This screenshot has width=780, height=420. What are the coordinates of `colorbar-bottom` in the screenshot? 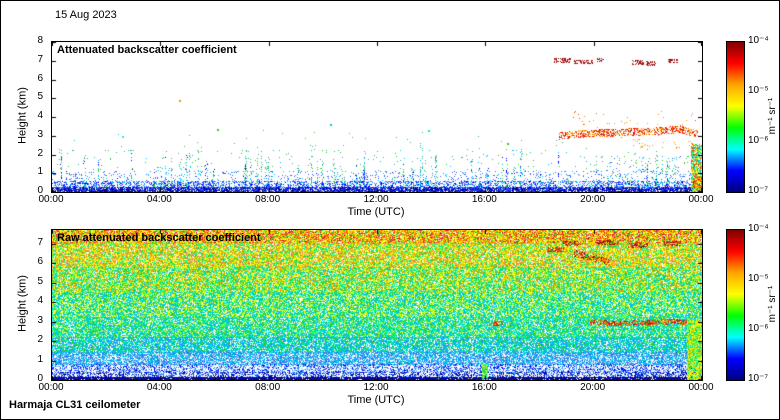 It's located at (735, 305).